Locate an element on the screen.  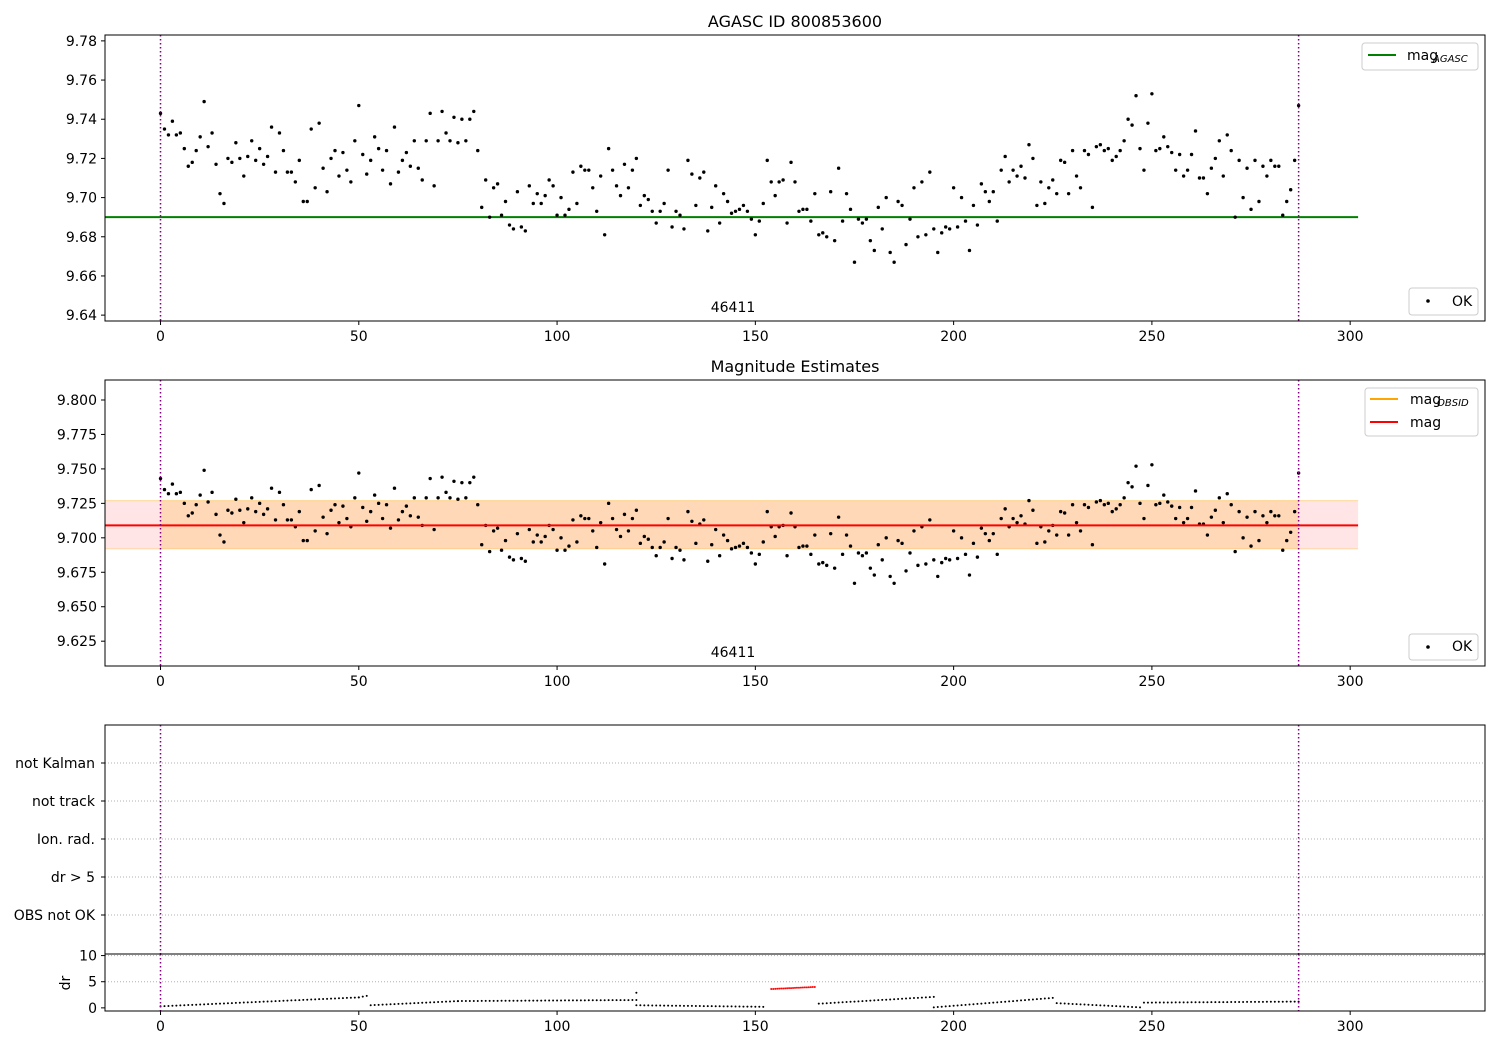
y-tick-label: 9.700 is located at coordinates (77, 539).